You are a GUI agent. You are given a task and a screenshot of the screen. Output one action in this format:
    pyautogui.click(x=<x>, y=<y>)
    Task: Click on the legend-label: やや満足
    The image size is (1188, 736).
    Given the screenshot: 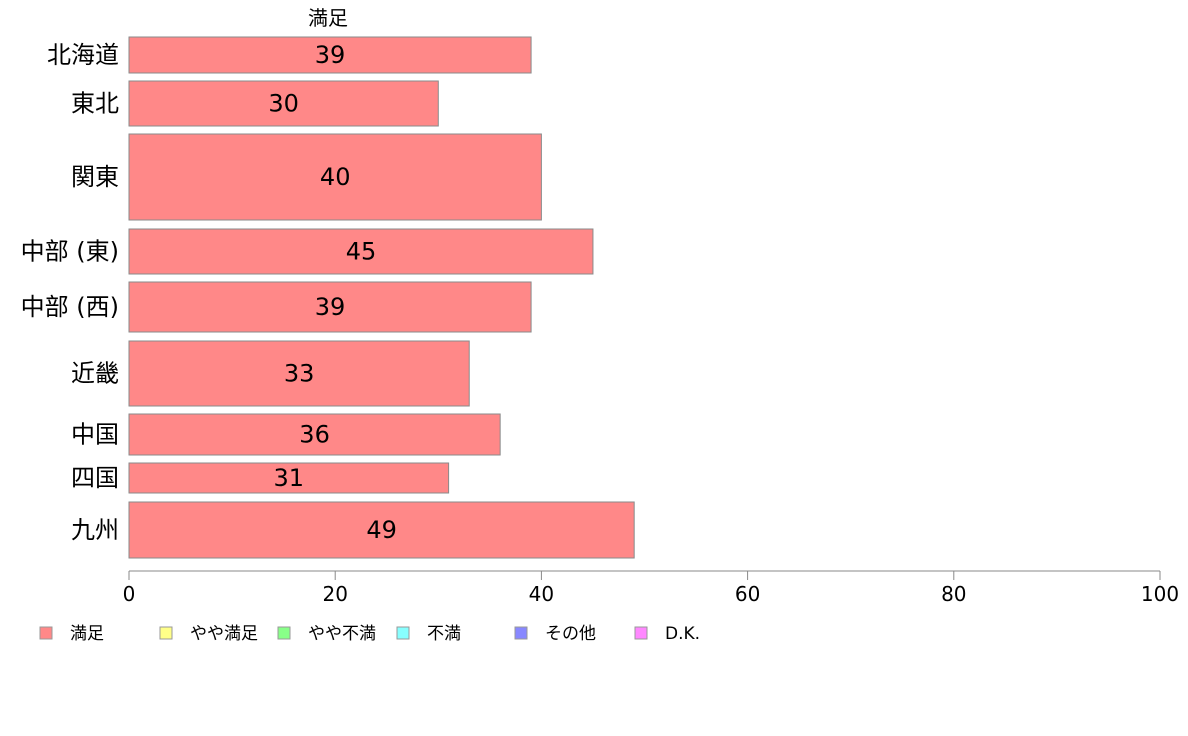 What is the action you would take?
    pyautogui.click(x=224, y=634)
    